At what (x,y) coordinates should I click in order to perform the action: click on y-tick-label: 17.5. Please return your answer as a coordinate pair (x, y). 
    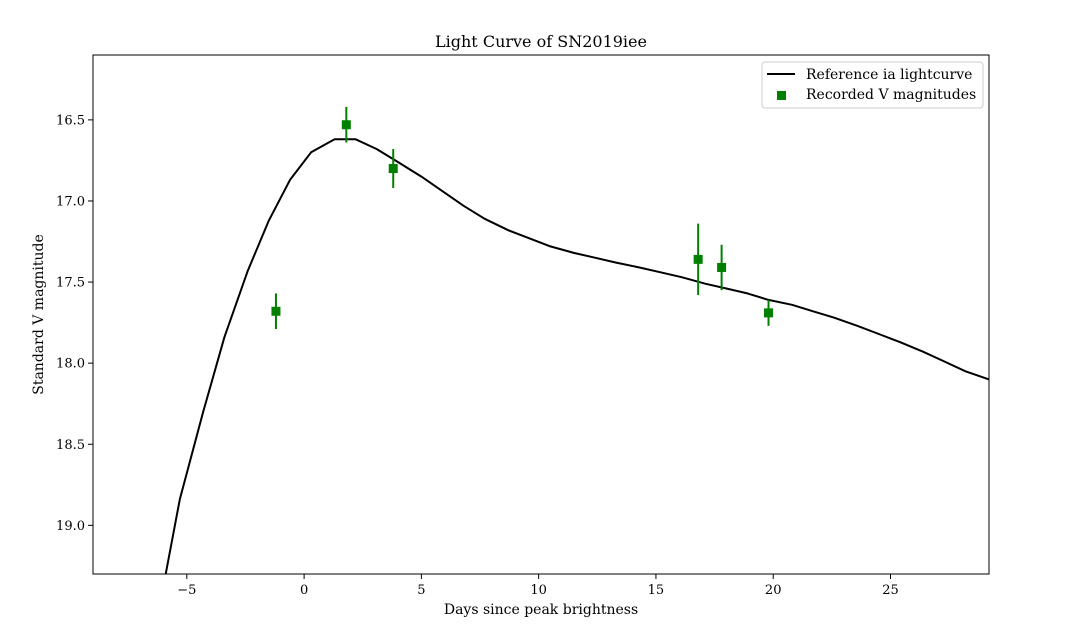
    Looking at the image, I should click on (70, 283).